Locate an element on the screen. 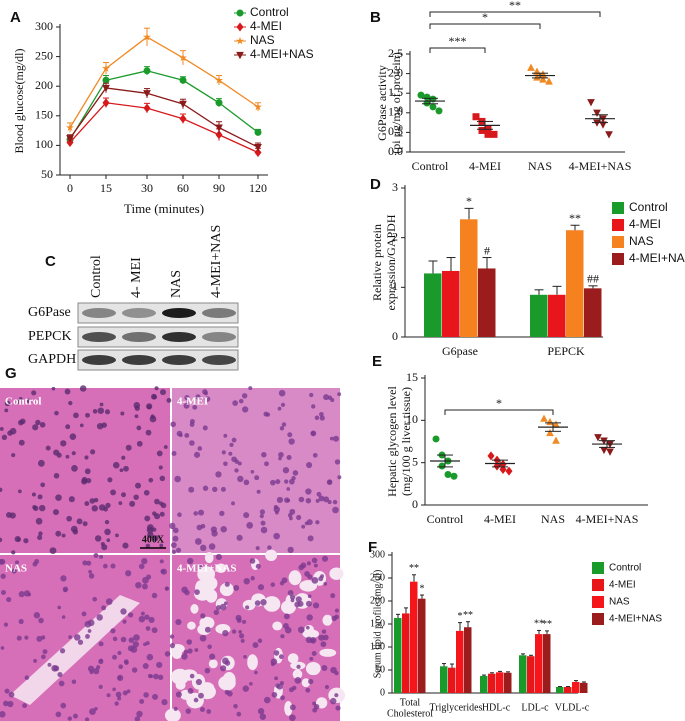  histology-panel: NAS is located at coordinates (85, 637).